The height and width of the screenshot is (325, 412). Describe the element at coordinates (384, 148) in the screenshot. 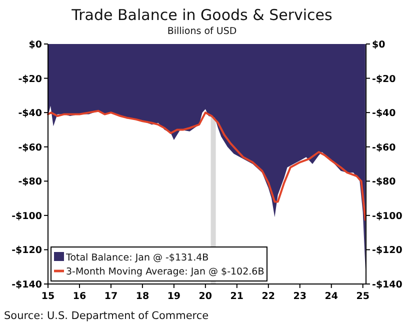

I see `y2-tick-label: -$60` at that location.